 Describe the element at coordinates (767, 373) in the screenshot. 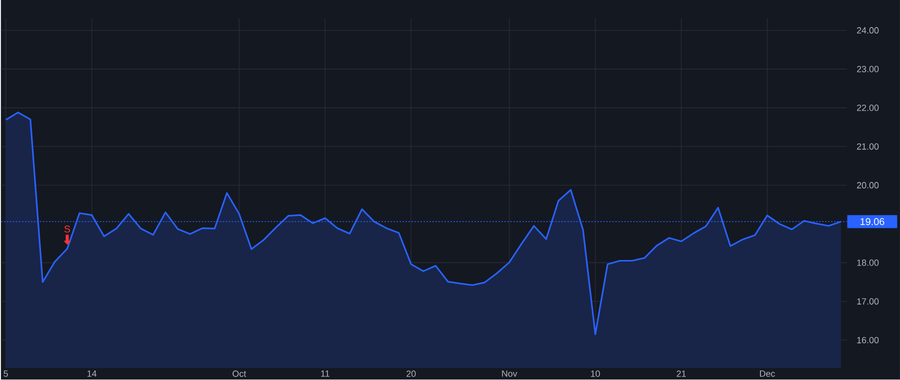

I see `x-tick-label: Dec` at that location.